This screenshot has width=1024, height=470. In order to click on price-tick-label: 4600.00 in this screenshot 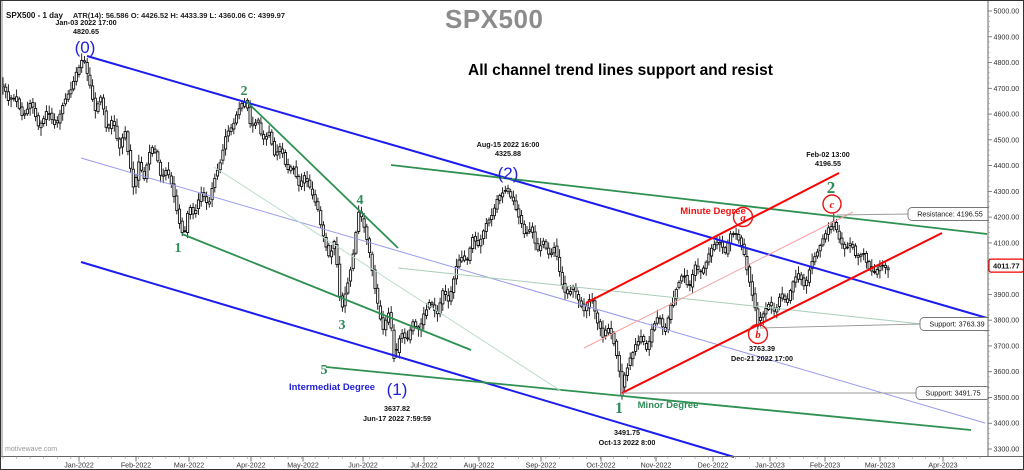, I will do `click(1007, 115)`.